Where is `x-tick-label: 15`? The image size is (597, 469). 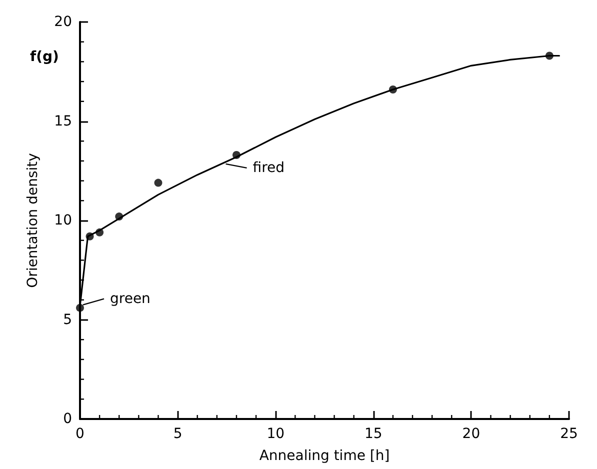
x-tick-label: 15 is located at coordinates (373, 434).